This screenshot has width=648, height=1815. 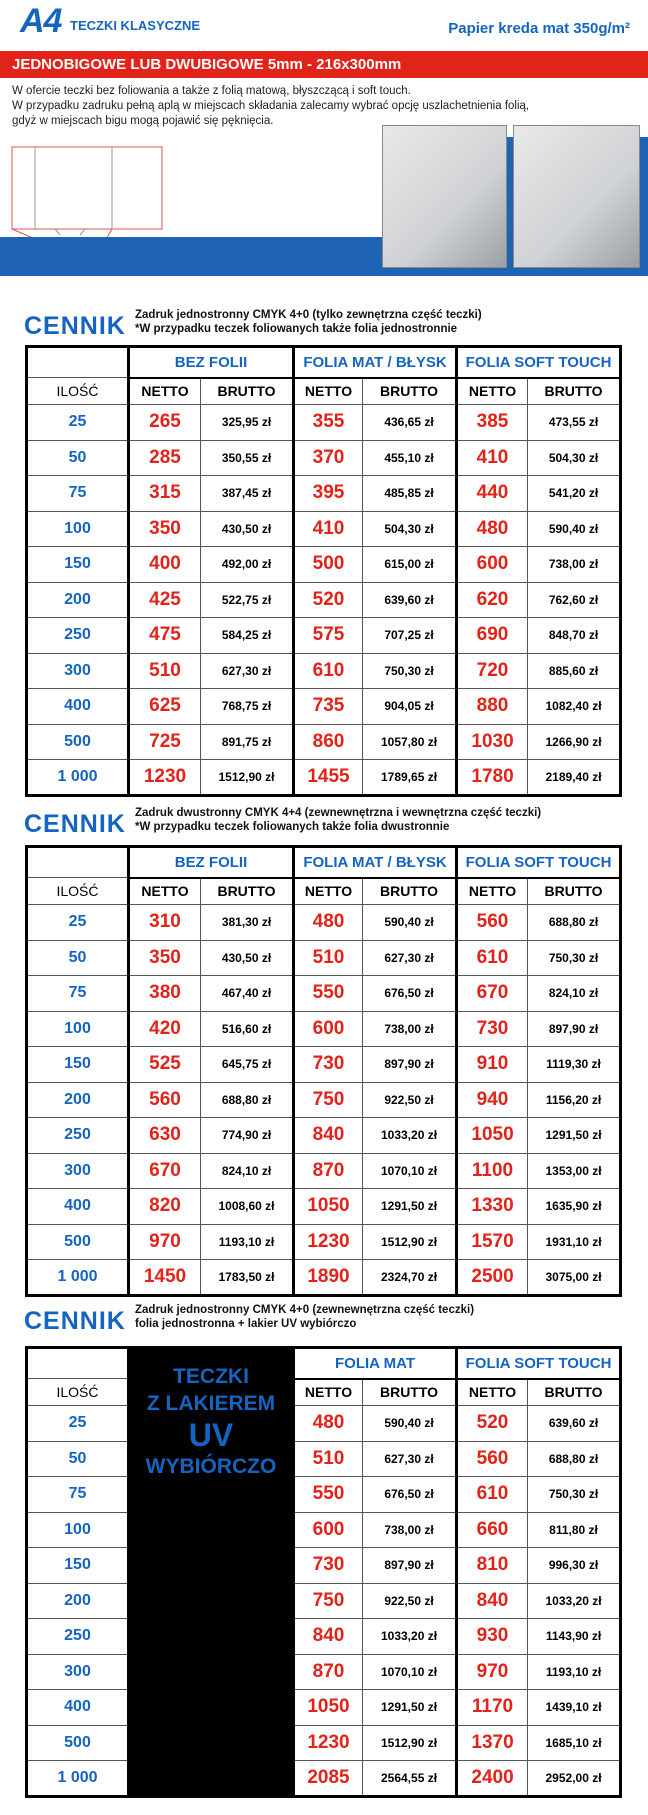 I want to click on price-gross: 768,75 zł, so click(x=247, y=706).